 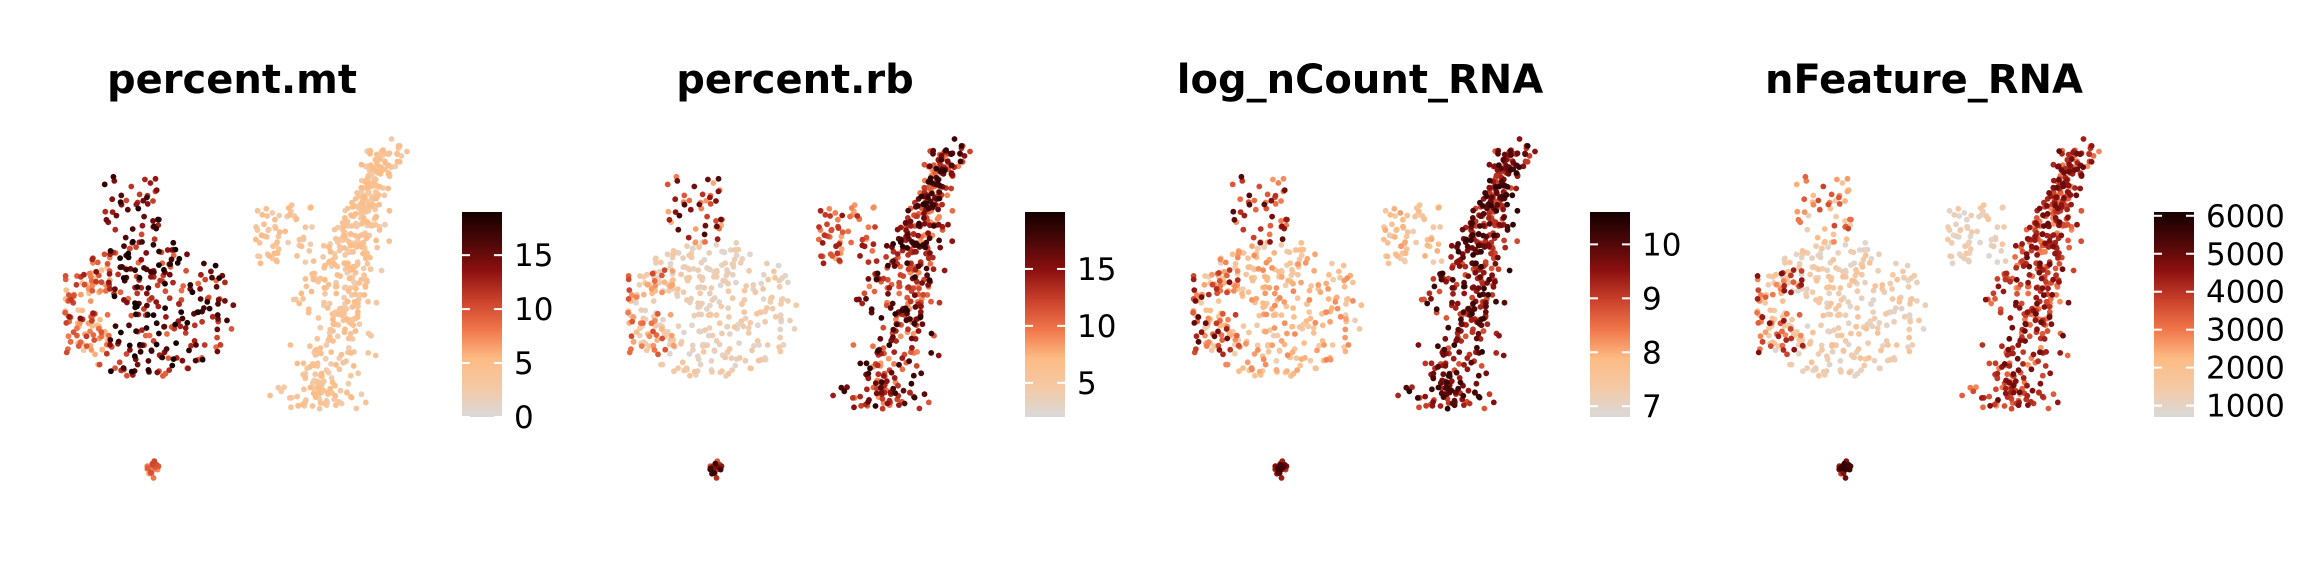 What do you see at coordinates (1096, 270) in the screenshot?
I see `colorbar-tick-label: 15` at bounding box center [1096, 270].